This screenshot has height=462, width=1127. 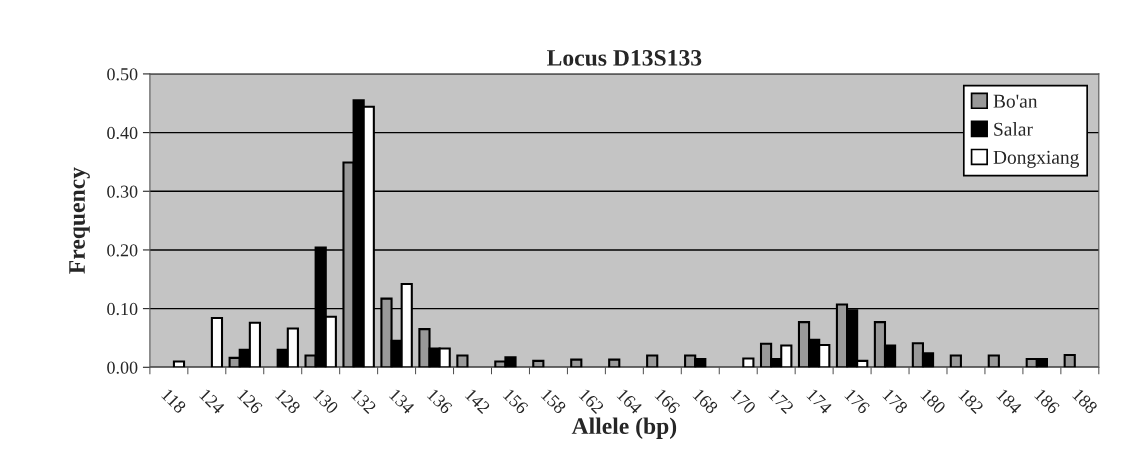 What do you see at coordinates (1047, 401) in the screenshot?
I see `x-tick-label: 186` at bounding box center [1047, 401].